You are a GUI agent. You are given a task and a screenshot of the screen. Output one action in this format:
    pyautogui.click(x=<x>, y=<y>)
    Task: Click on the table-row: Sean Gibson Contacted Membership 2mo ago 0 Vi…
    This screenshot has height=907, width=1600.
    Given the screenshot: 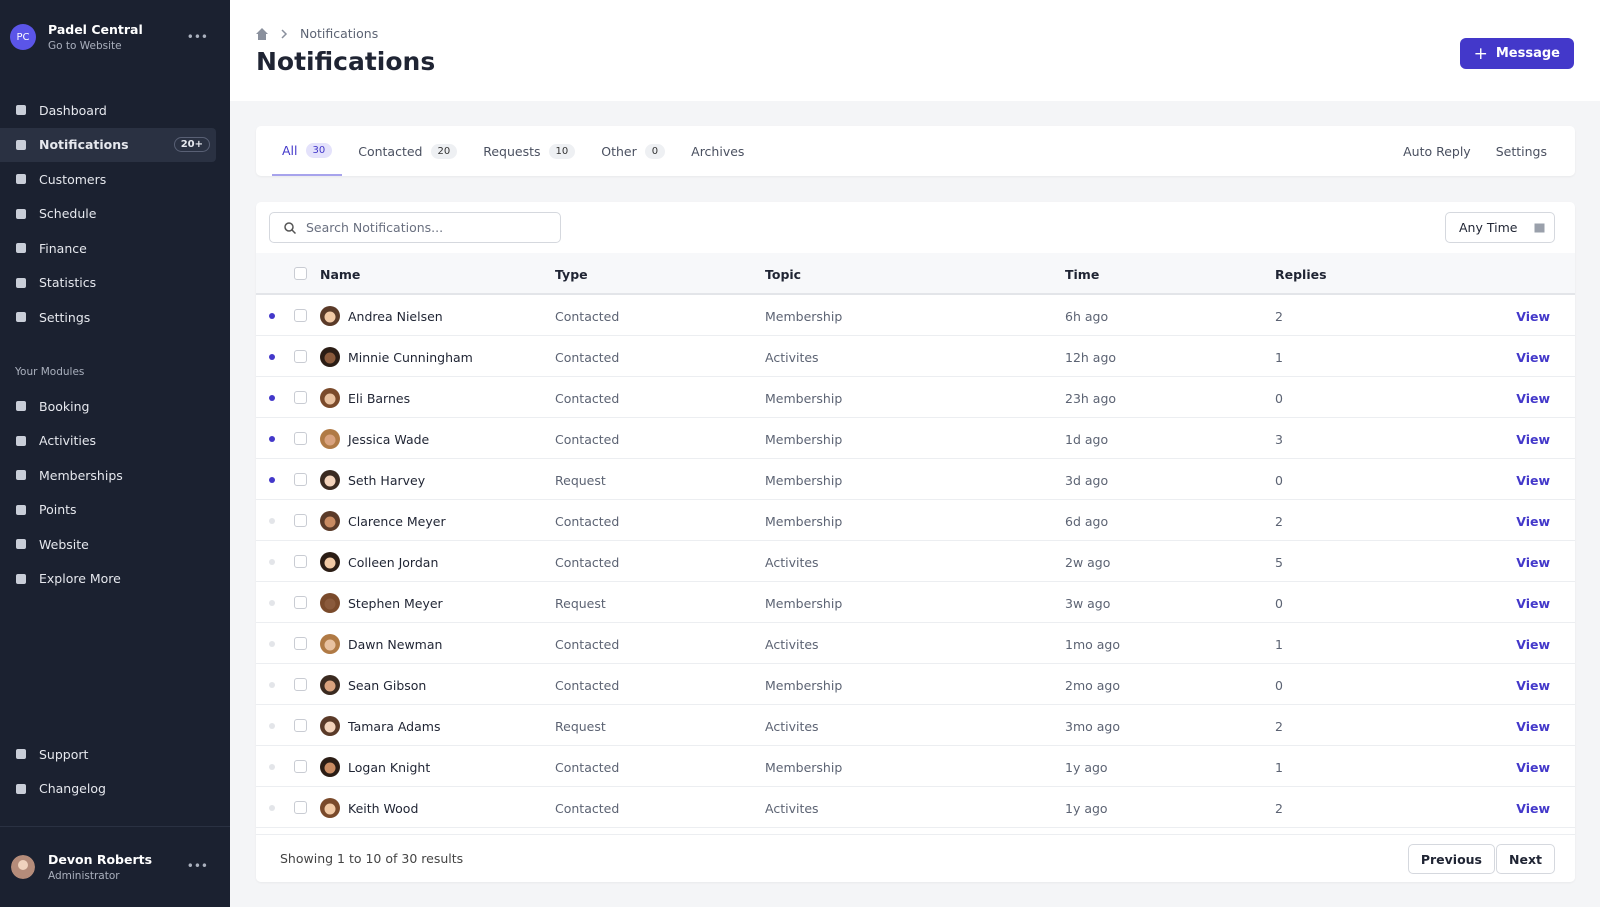 What is the action you would take?
    pyautogui.click(x=915, y=684)
    